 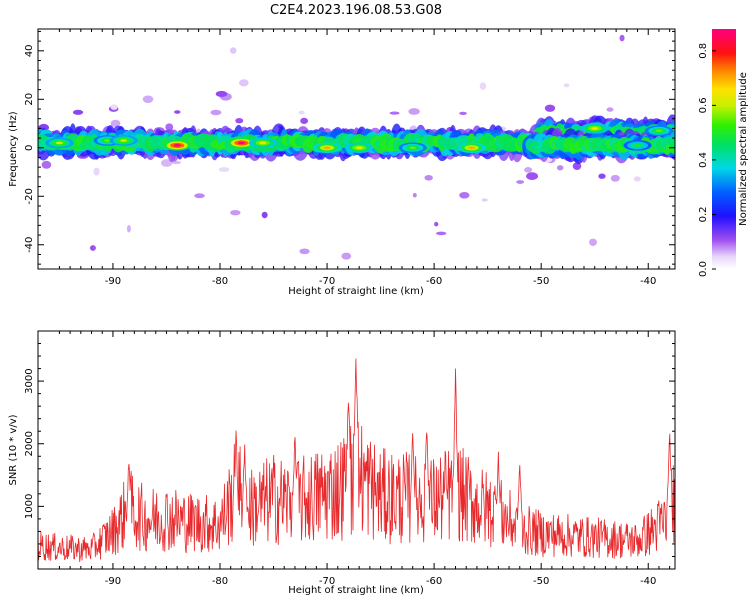 What do you see at coordinates (29, 506) in the screenshot?
I see `y-tick-label: 1000` at bounding box center [29, 506].